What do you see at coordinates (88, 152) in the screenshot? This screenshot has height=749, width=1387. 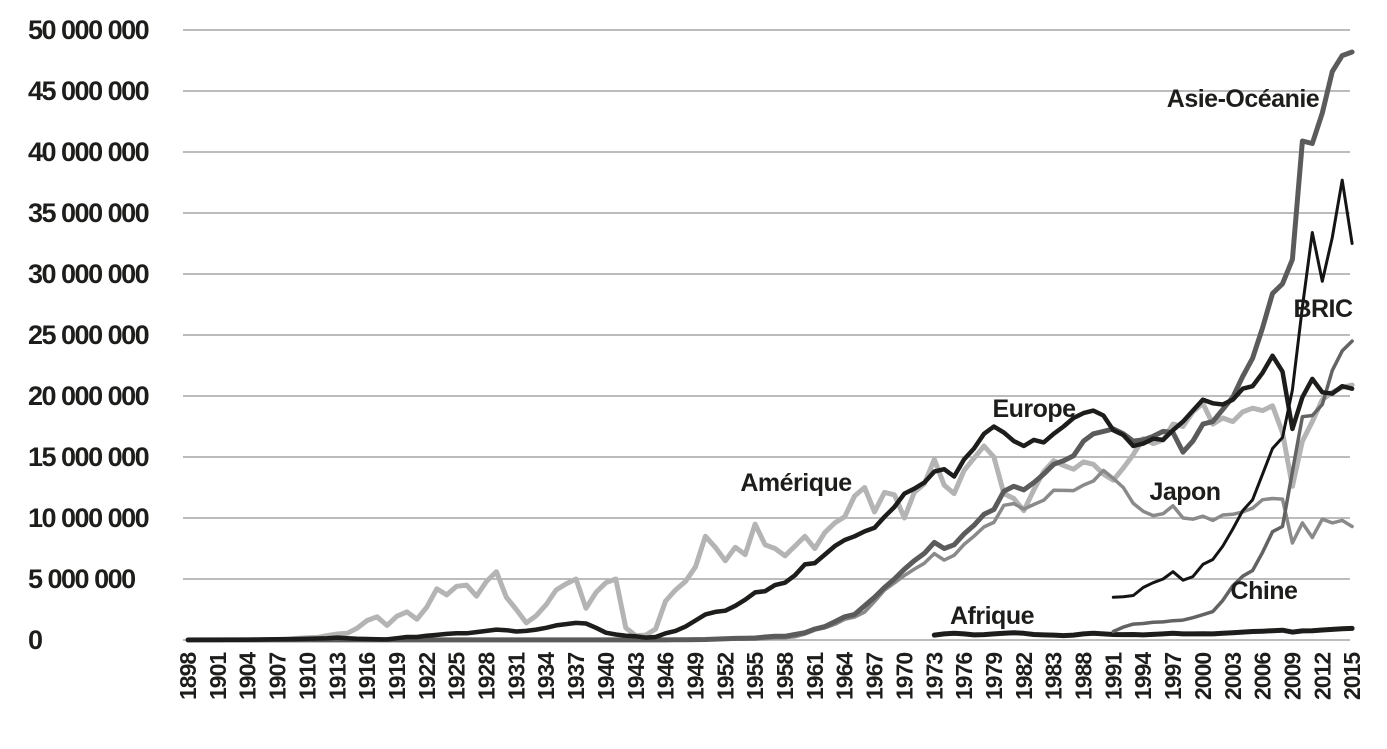 I see `y-tick-label: 40 000 000` at bounding box center [88, 152].